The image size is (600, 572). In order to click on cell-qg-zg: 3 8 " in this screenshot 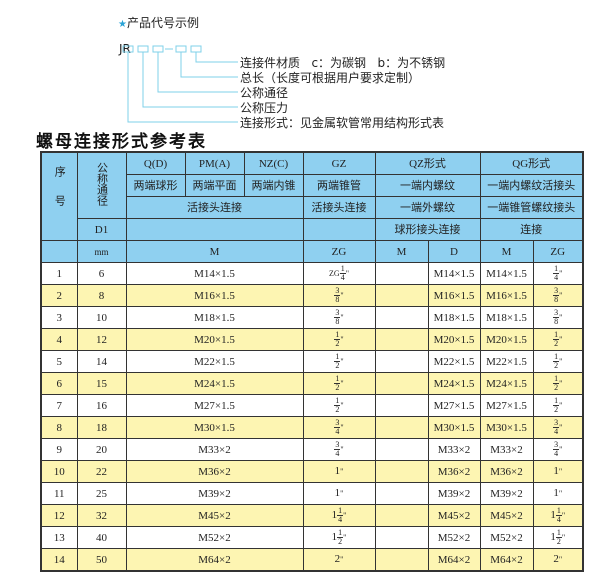, I will do `click(558, 295)`.